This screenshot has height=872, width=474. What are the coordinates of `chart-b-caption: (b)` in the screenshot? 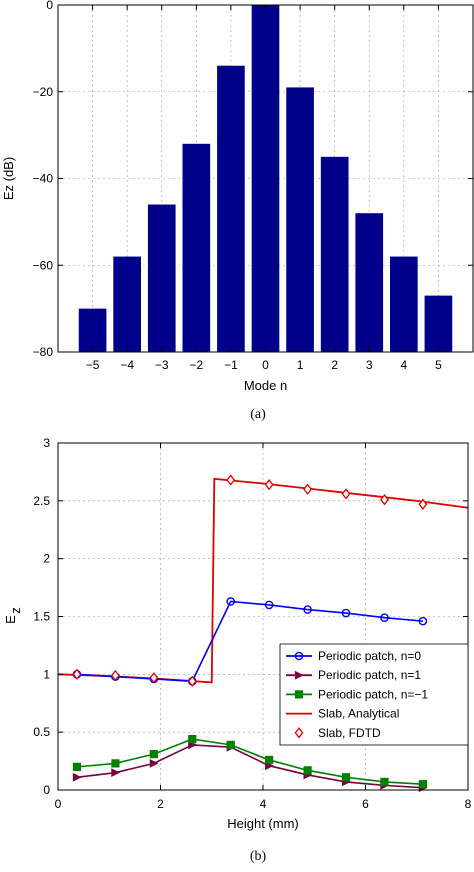 It's located at (258, 856).